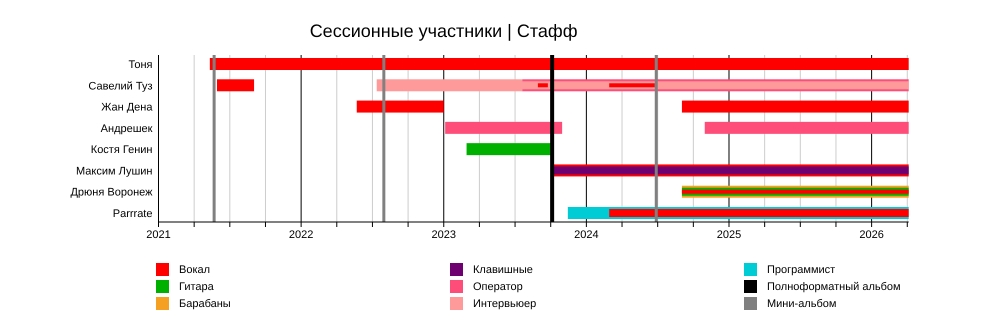  What do you see at coordinates (158, 235) in the screenshot?
I see `x-tick-label: 2021` at bounding box center [158, 235].